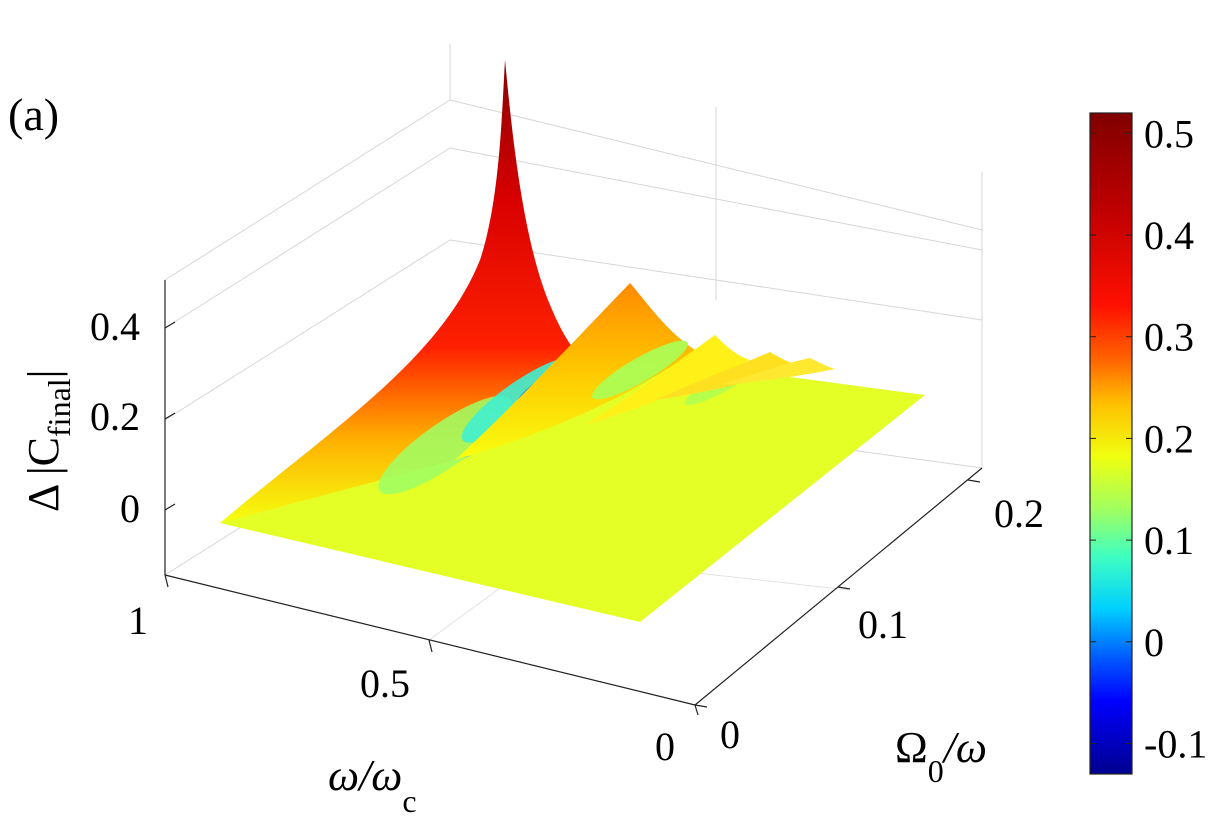 The image size is (1222, 836). What do you see at coordinates (1111, 443) in the screenshot?
I see `colorbar-gradient` at bounding box center [1111, 443].